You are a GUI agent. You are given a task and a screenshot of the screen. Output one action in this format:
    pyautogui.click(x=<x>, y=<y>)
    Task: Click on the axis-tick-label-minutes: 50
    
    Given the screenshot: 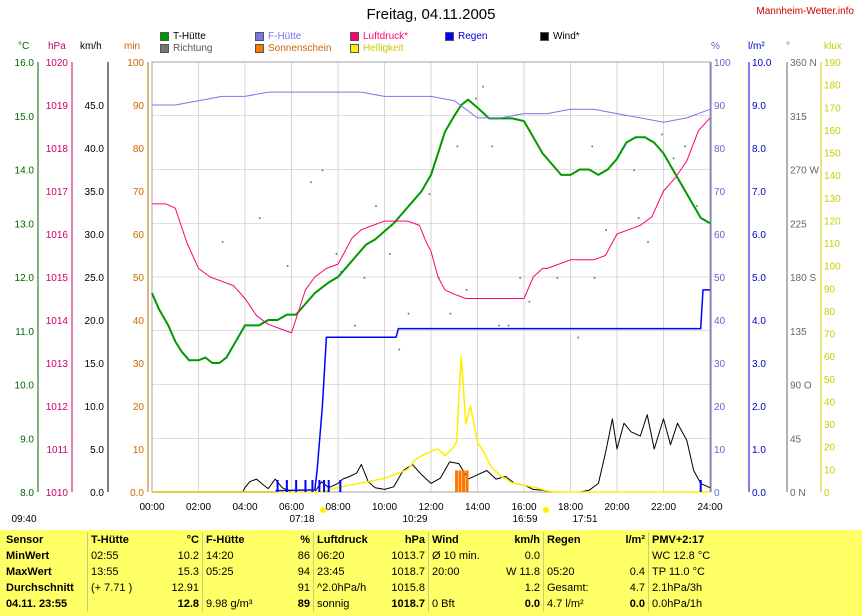 What is the action you would take?
    pyautogui.click(x=139, y=278)
    